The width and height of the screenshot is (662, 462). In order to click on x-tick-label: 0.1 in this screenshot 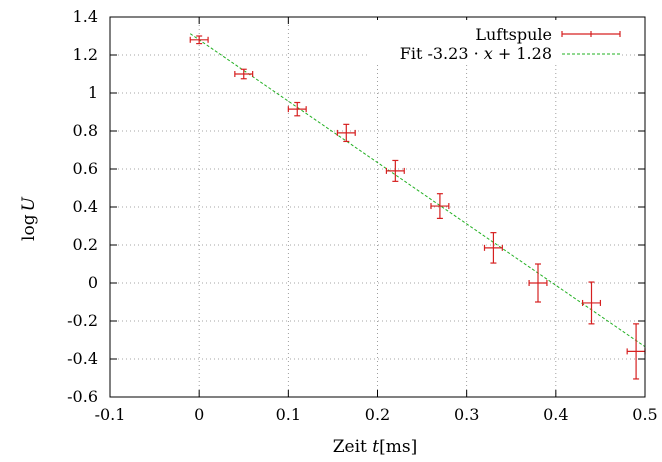, I will do `click(288, 414)`.